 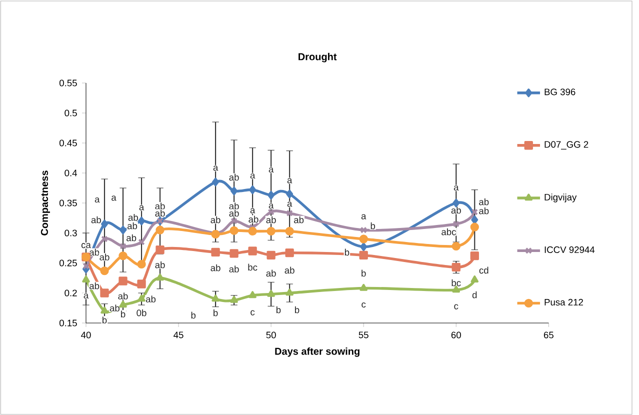 What do you see at coordinates (70, 113) in the screenshot?
I see `y-tick-label: 0.5` at bounding box center [70, 113].